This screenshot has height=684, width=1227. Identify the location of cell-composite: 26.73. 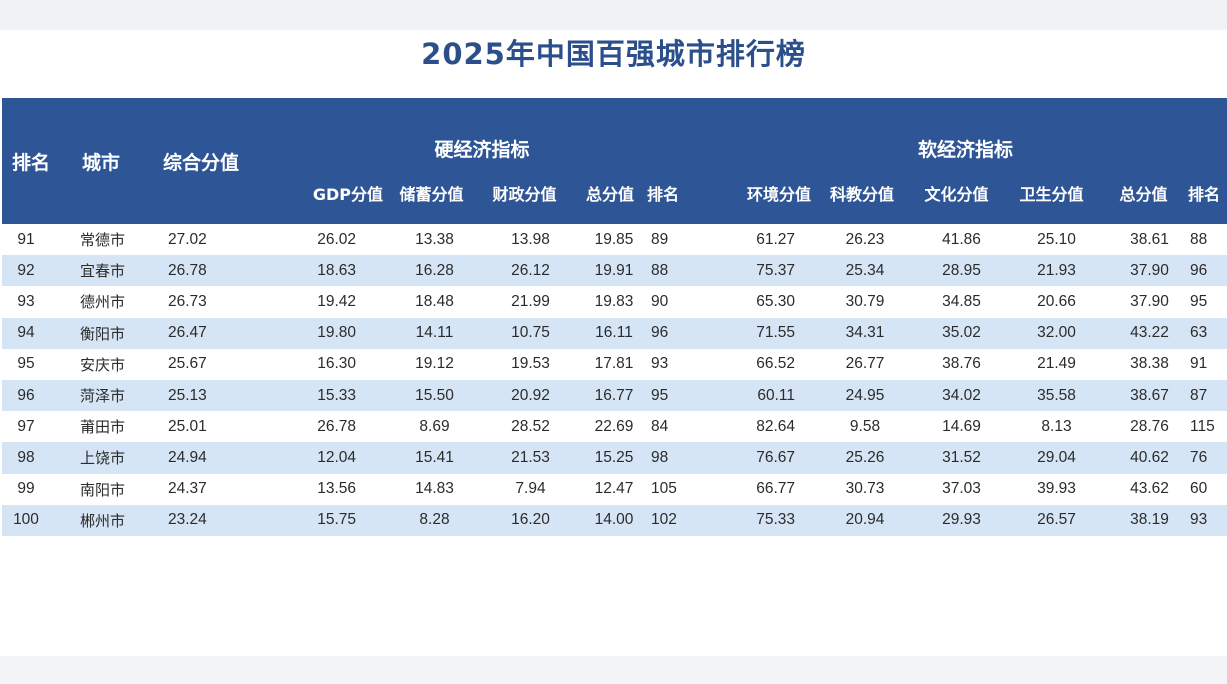
(201, 302).